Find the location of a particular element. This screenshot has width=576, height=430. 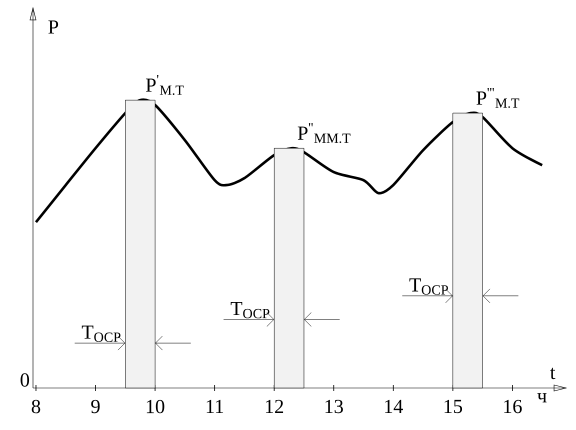

y-axis-title: P is located at coordinates (53, 27).